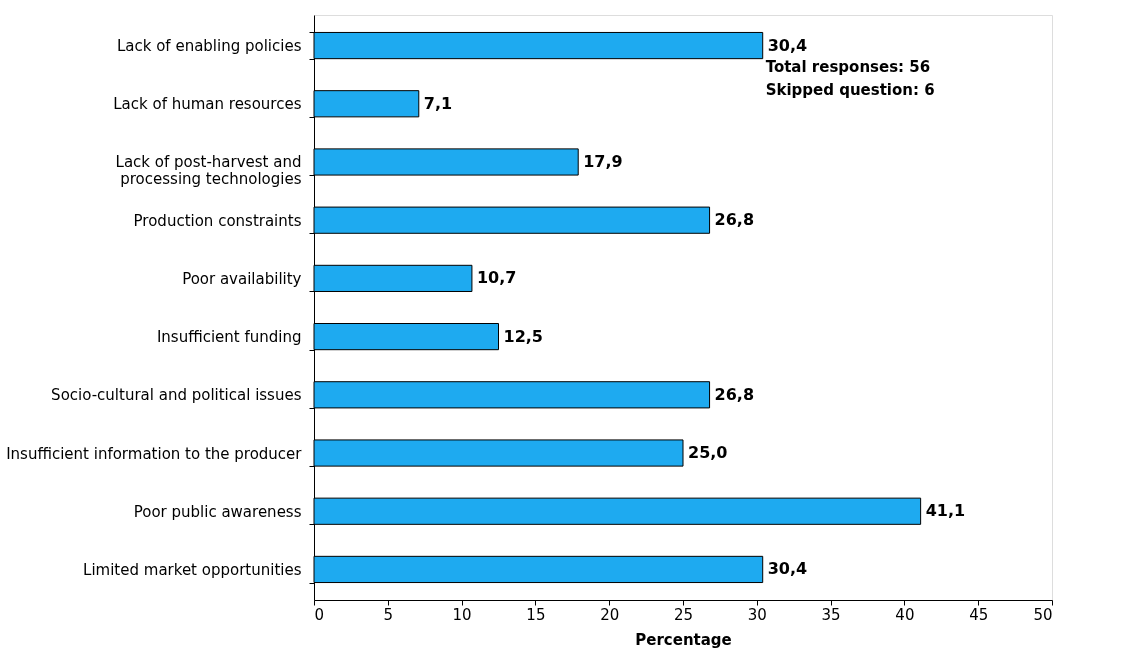 The image size is (1130, 655). Describe the element at coordinates (192, 569) in the screenshot. I see `y-tick-label: Limited market opportunities` at that location.